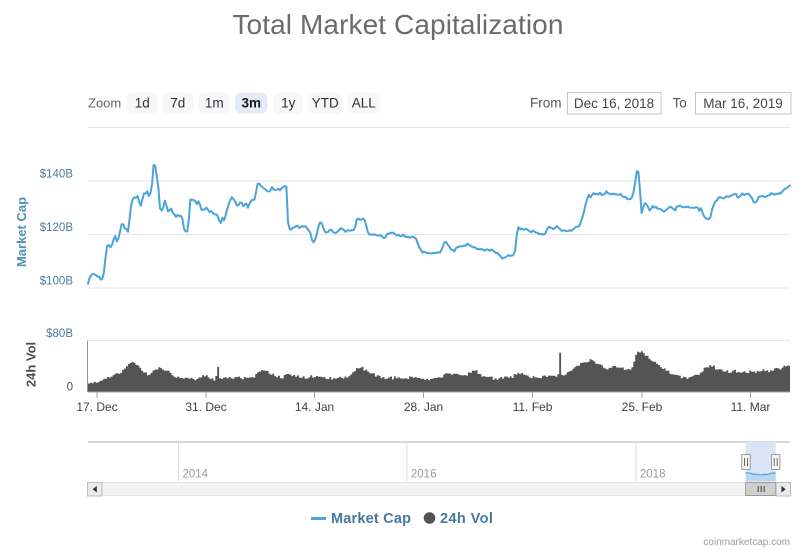 This screenshot has height=550, width=800. I want to click on svg-text: $100B, so click(57, 282).